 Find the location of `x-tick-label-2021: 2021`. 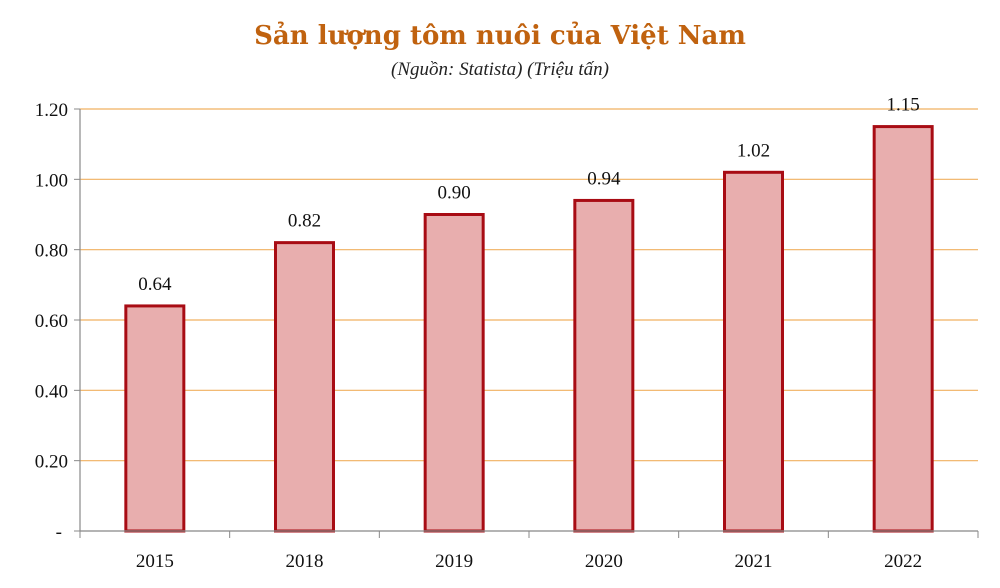

x-tick-label-2021: 2021 is located at coordinates (754, 561).